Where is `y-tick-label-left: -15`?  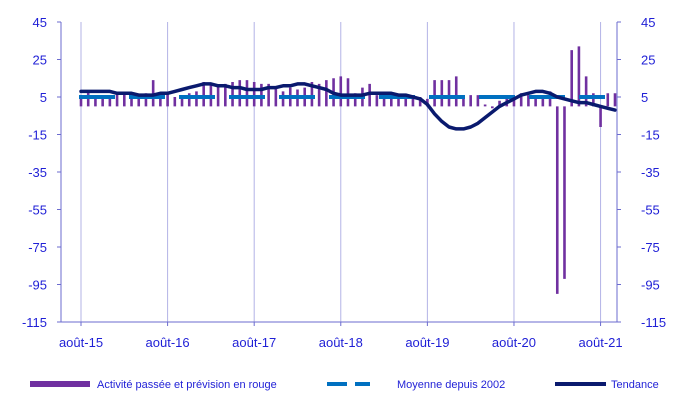 y-tick-label-left: -15 is located at coordinates (37, 135).